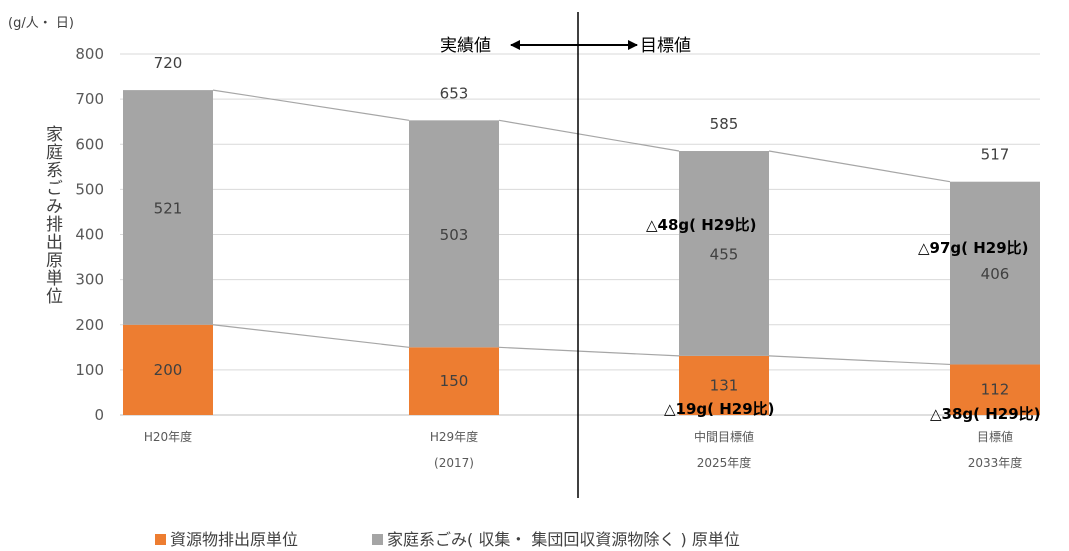 Image resolution: width=1069 pixels, height=551 pixels. What do you see at coordinates (454, 463) in the screenshot?
I see `x-tick-label: (2017)` at bounding box center [454, 463].